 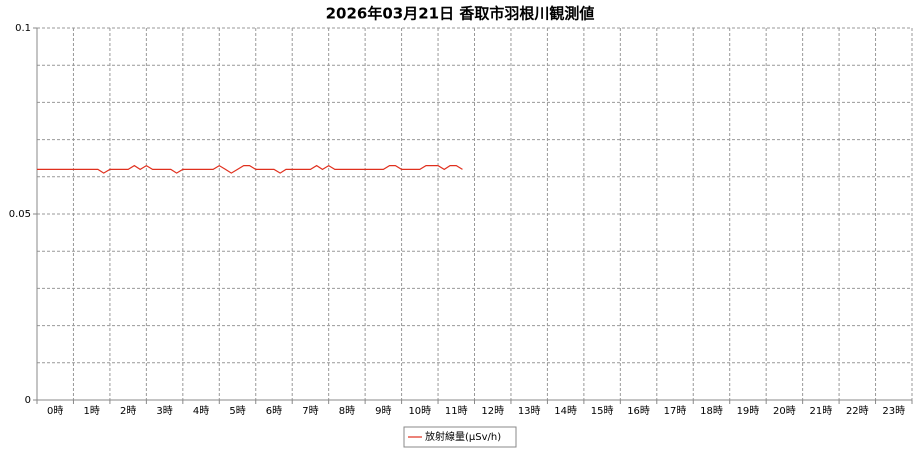 What do you see at coordinates (820, 411) in the screenshot?
I see `x-tick-label: 21時` at bounding box center [820, 411].